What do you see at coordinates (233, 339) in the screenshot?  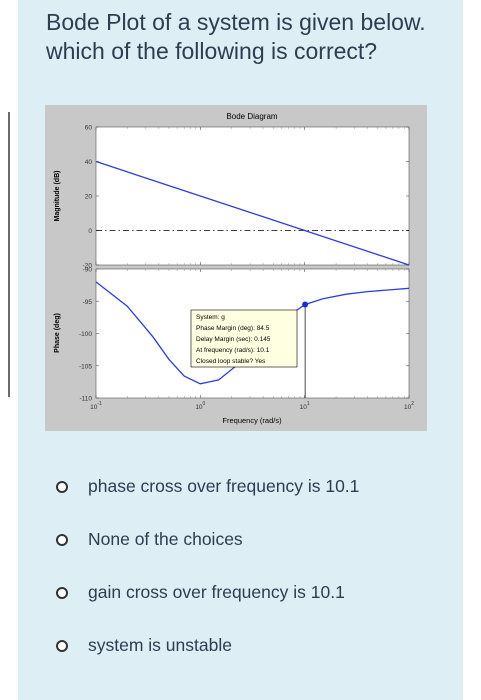 I see `datatip-line: Delay Margin (sec): 0.145` at bounding box center [233, 339].